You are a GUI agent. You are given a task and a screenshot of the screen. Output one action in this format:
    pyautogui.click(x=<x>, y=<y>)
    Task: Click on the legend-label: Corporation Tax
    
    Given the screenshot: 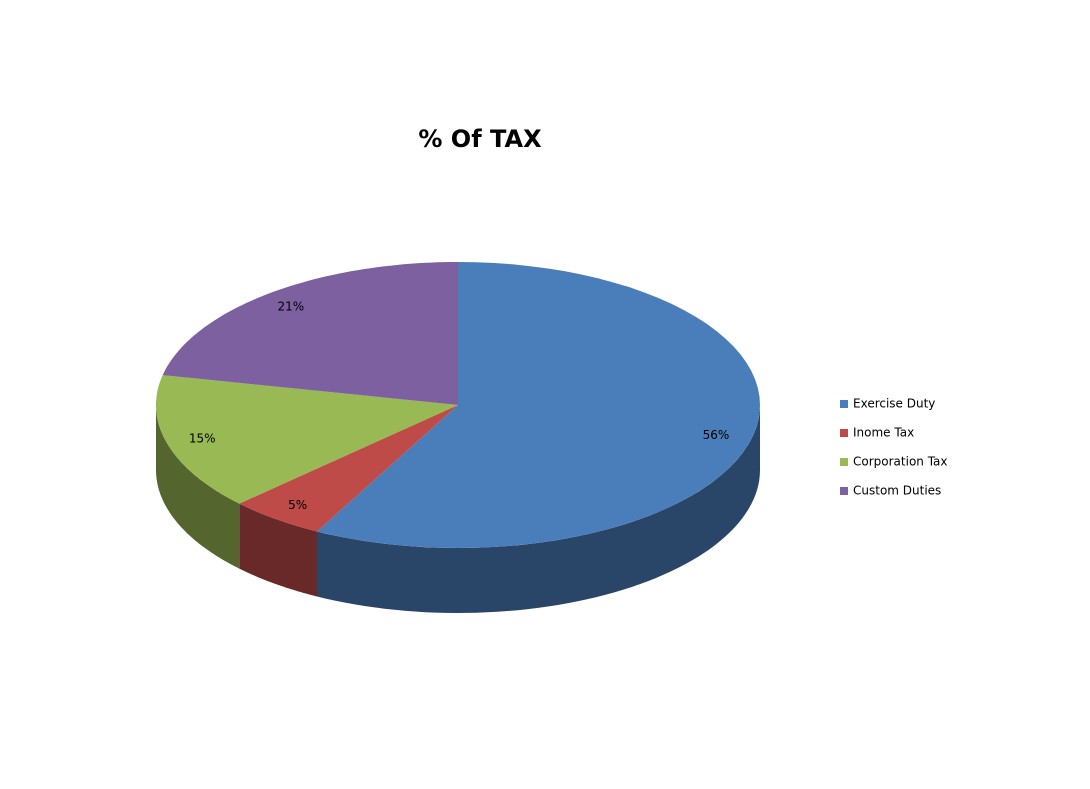 What is the action you would take?
    pyautogui.click(x=900, y=462)
    